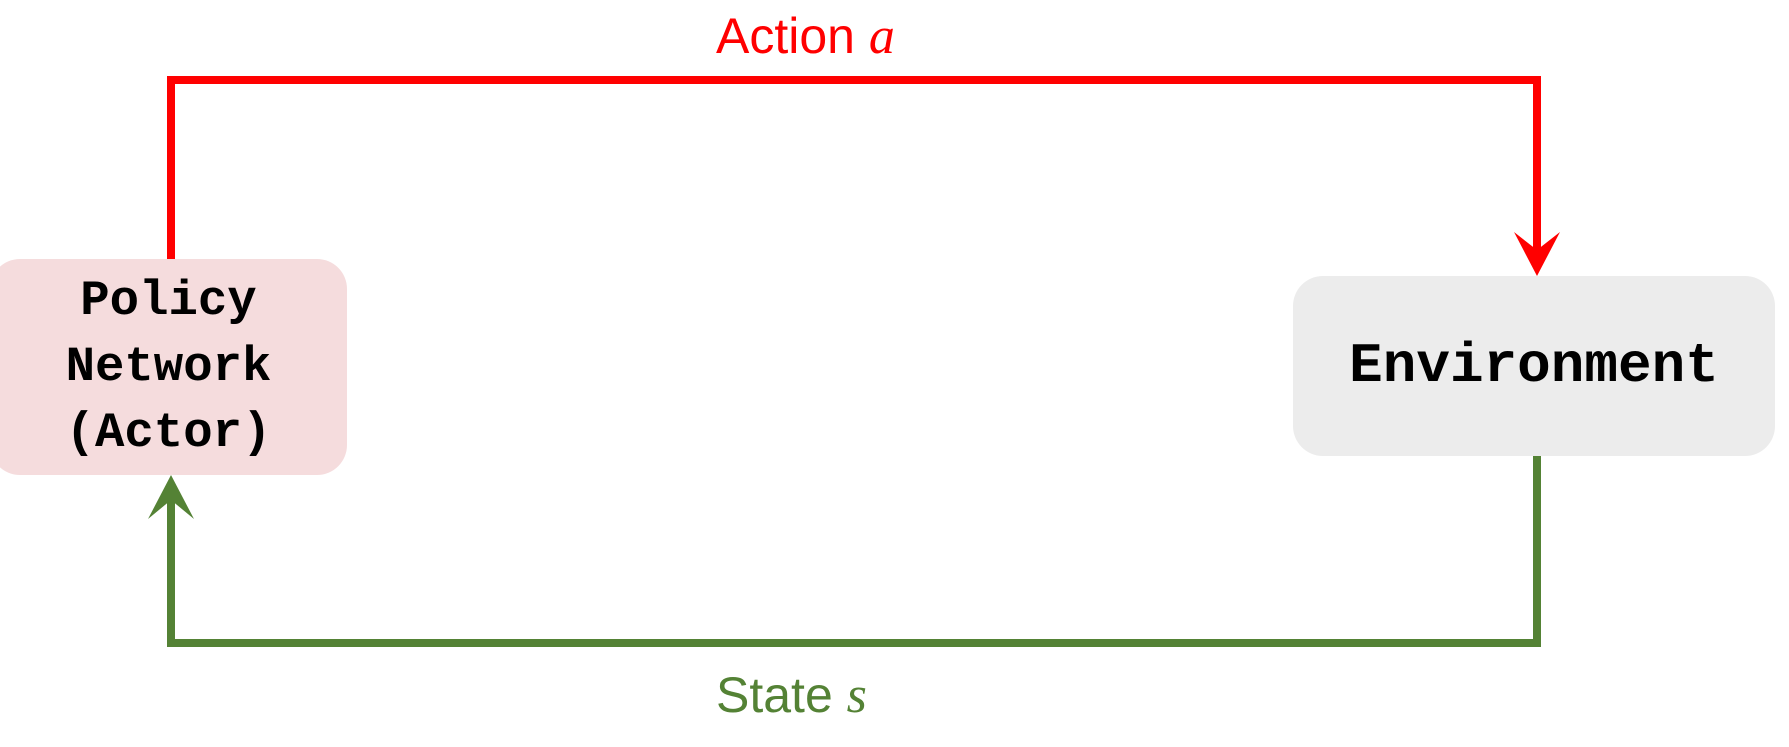  Describe the element at coordinates (168, 433) in the screenshot. I see `actor-label-line-3: (Actor)` at that location.